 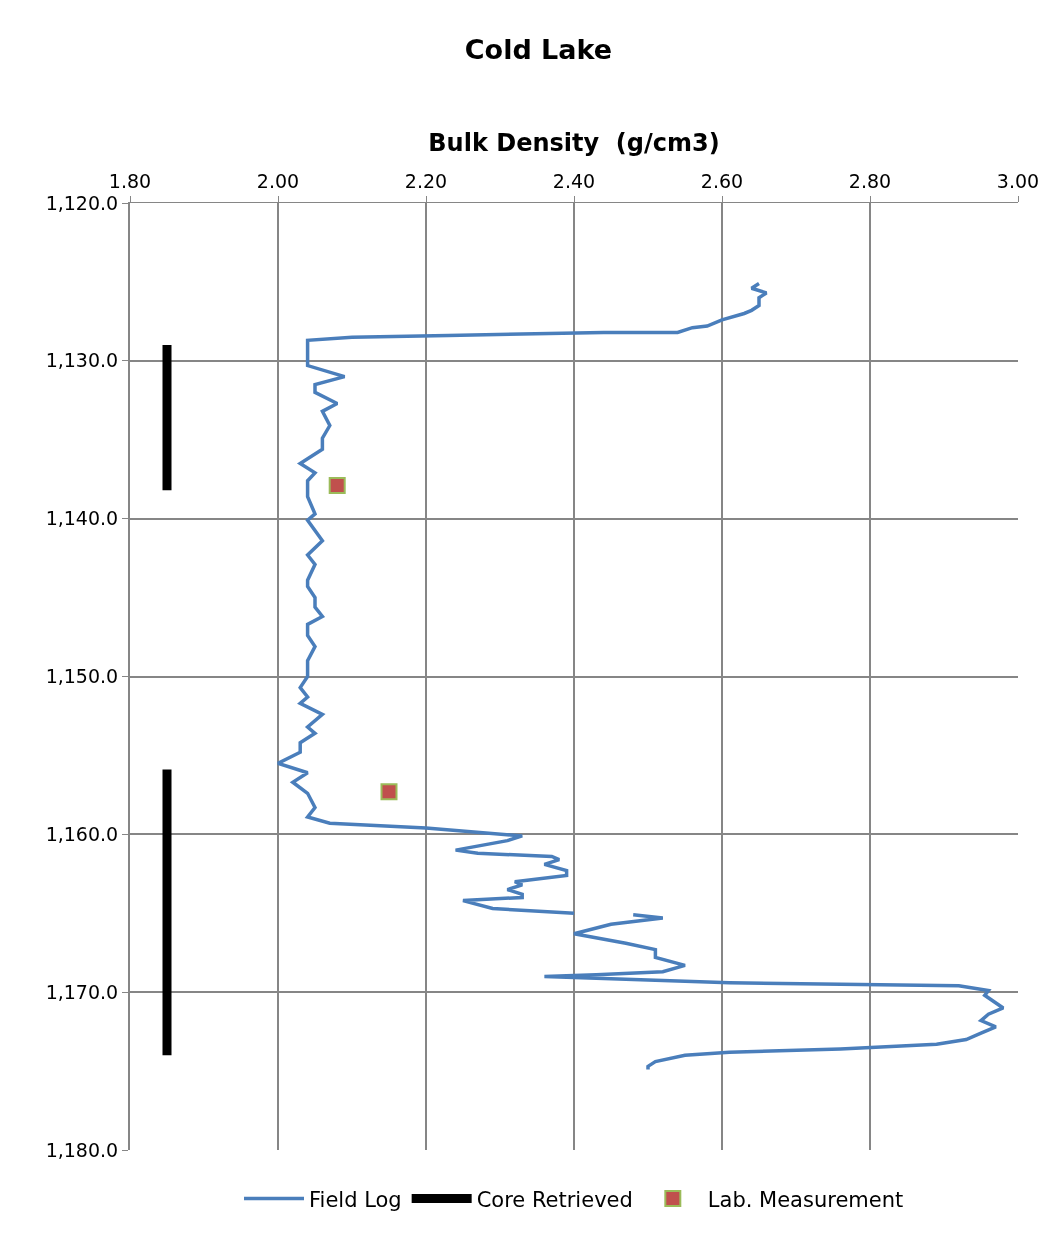 What do you see at coordinates (574, 142) in the screenshot?
I see `x-axis-title: Bulk Density (g/cm3)` at bounding box center [574, 142].